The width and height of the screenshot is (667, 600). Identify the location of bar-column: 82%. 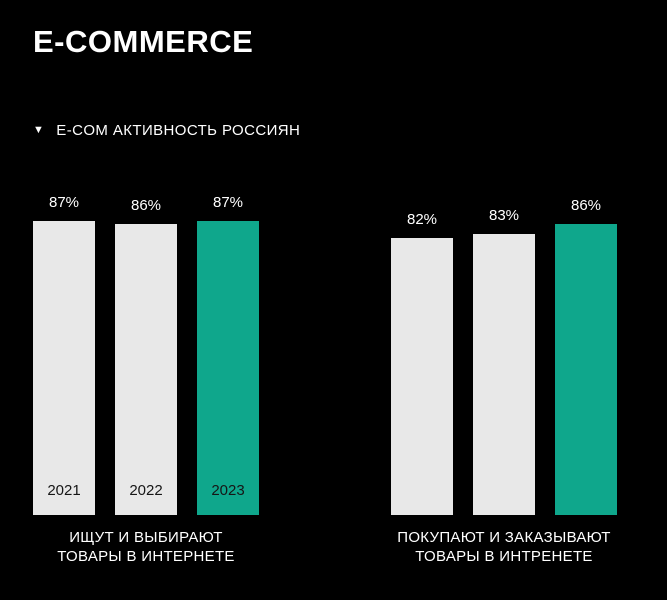
(422, 363).